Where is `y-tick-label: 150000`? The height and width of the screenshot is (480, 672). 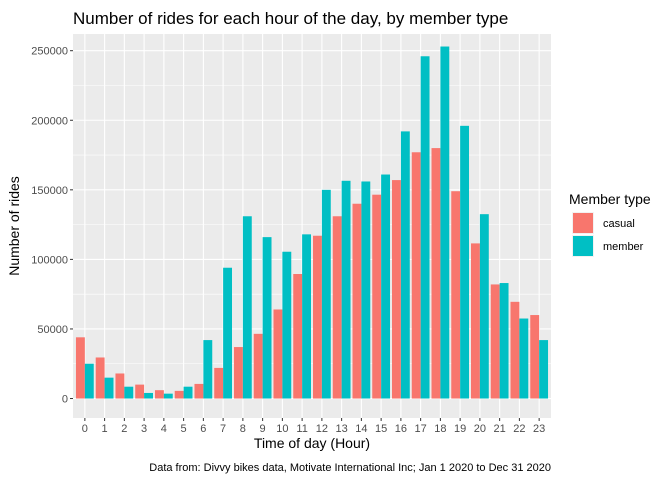
y-tick-label: 150000 is located at coordinates (49, 191).